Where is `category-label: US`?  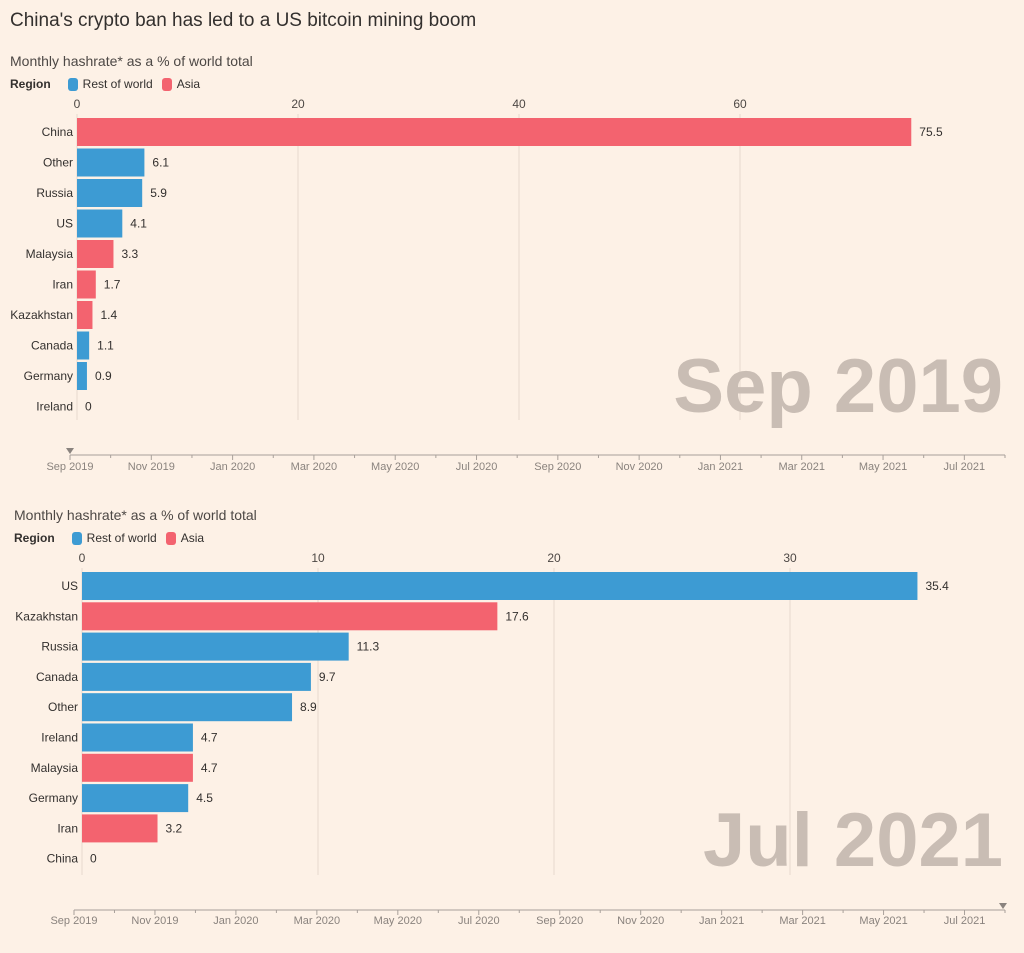 category-label: US is located at coordinates (69, 586).